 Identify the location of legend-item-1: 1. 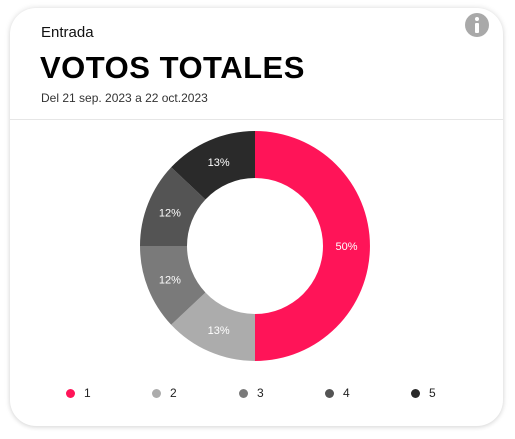
(78, 393).